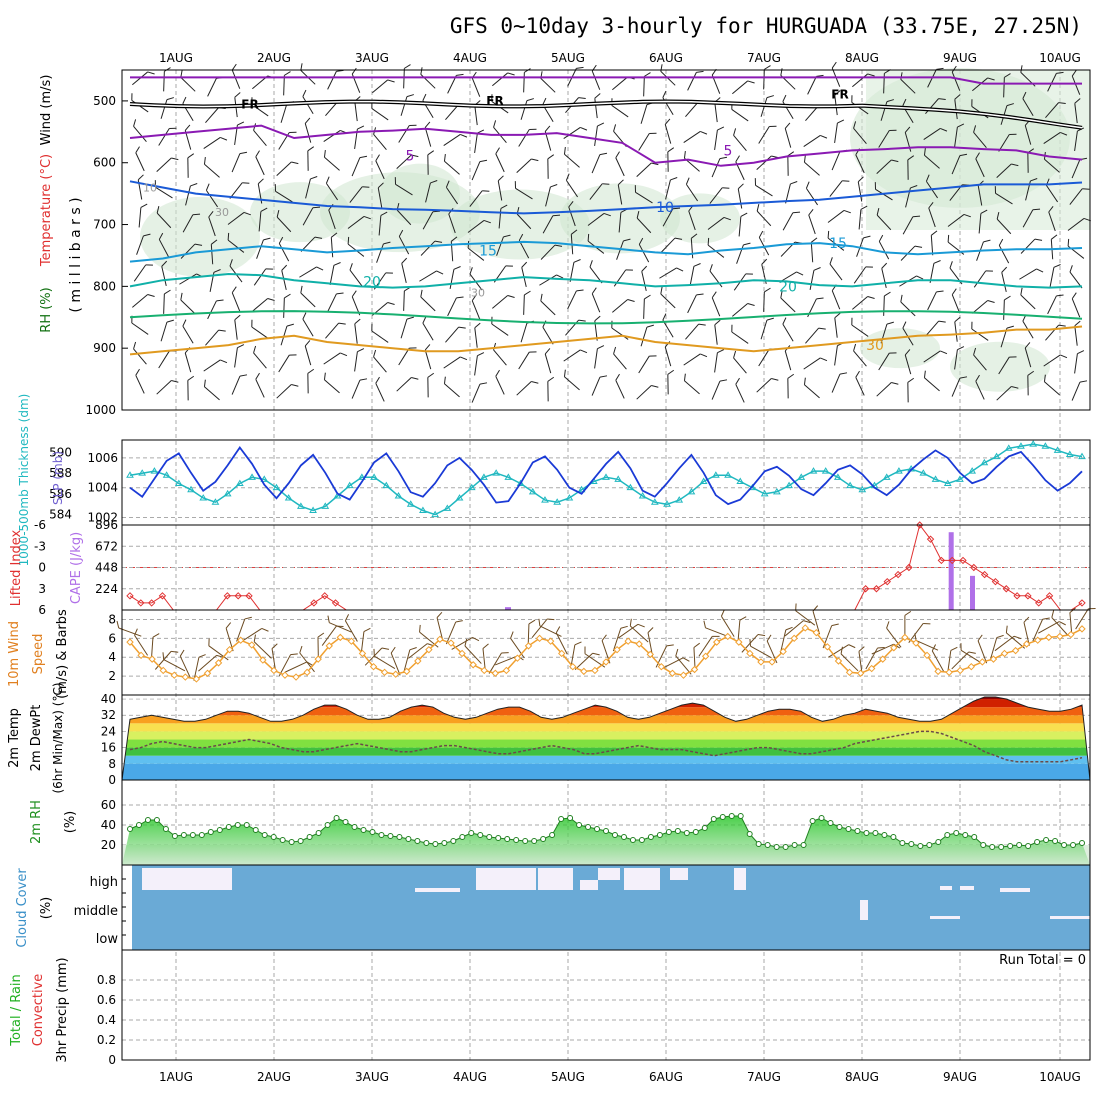 This screenshot has width=1100, height=1104. Describe the element at coordinates (1042, 960) in the screenshot. I see `run-total-label: Run Total = 0` at that location.